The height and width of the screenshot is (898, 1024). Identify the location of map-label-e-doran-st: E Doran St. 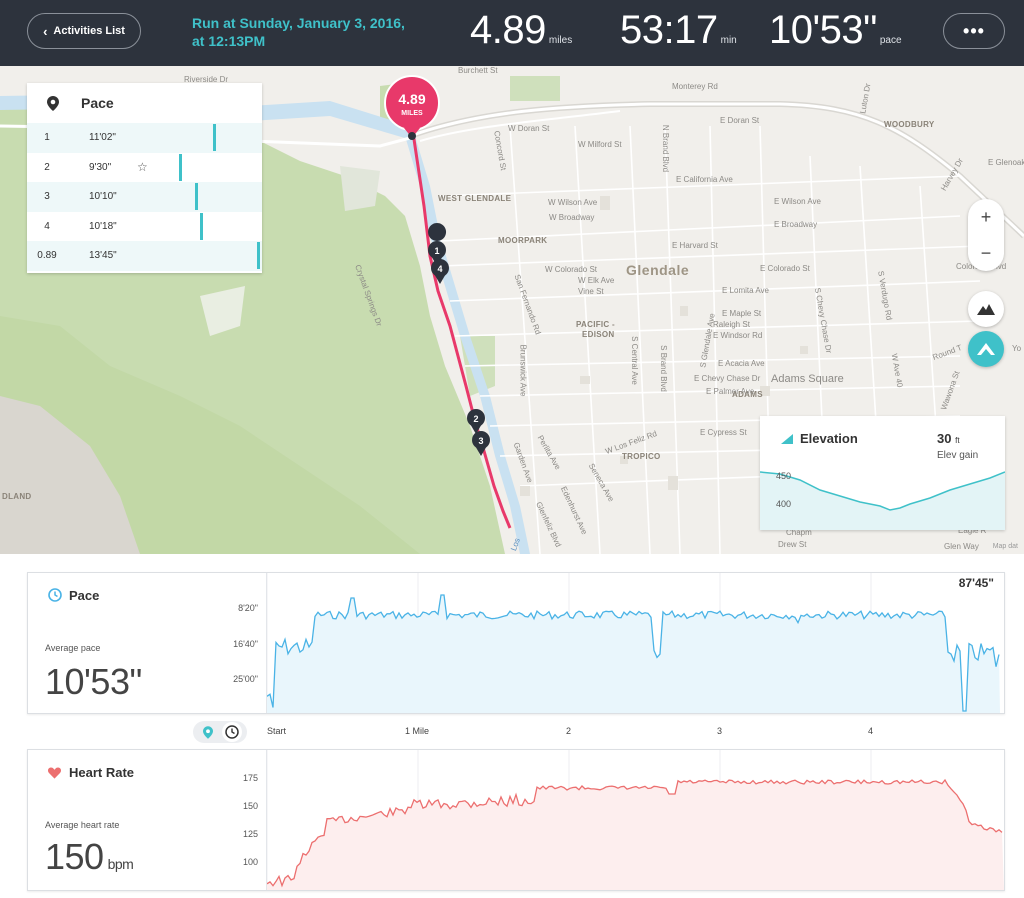
(740, 120).